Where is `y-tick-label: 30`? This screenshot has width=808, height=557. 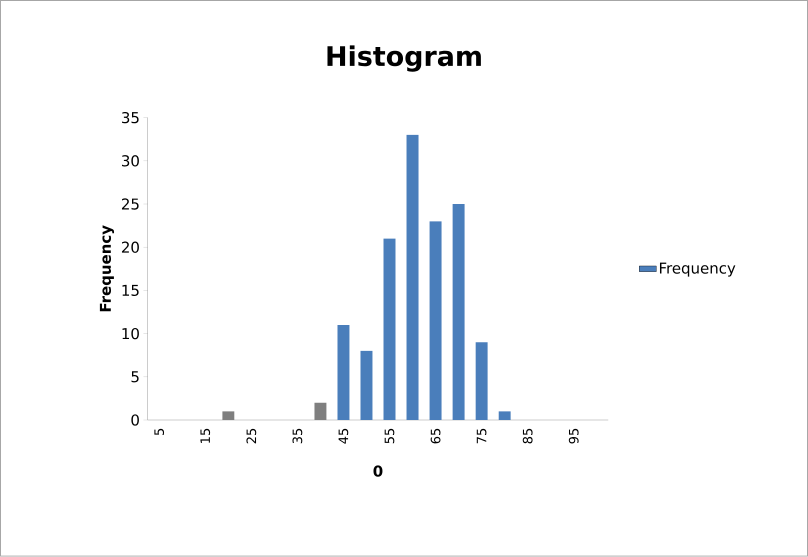 y-tick-label: 30 is located at coordinates (130, 161).